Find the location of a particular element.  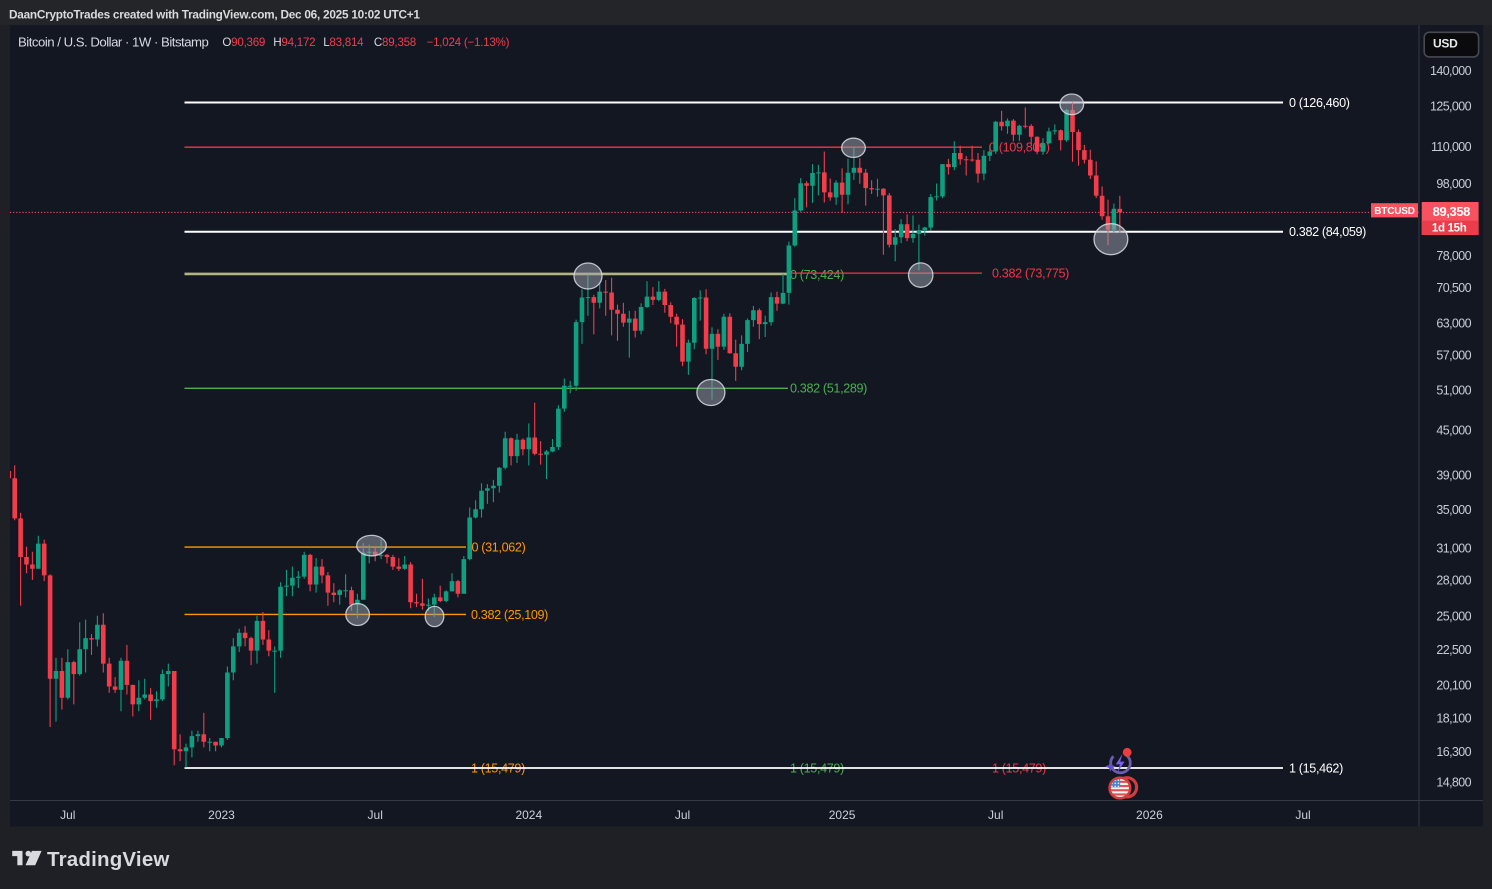

svg-text: 2025 is located at coordinates (842, 815).